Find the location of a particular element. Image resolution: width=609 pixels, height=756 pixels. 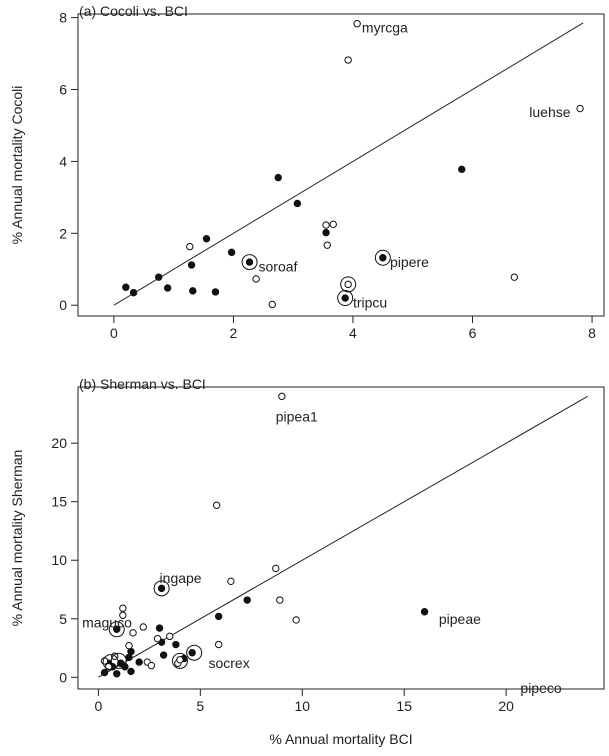

point-label: luehse is located at coordinates (549, 112).